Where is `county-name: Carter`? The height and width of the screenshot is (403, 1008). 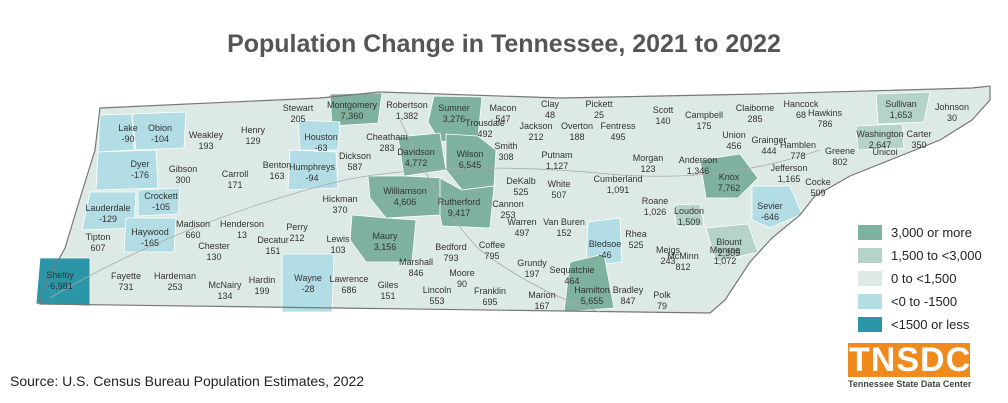 county-name: Carter is located at coordinates (918, 134).